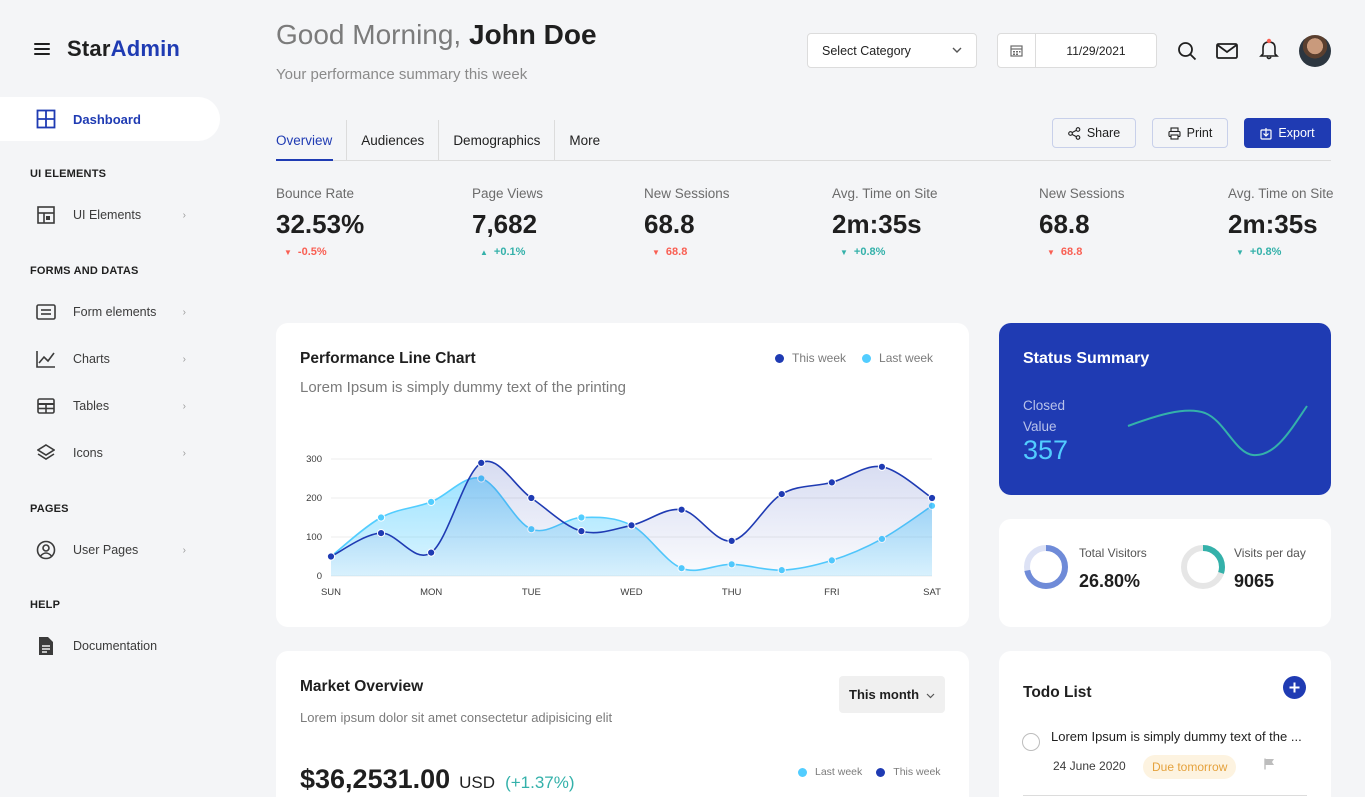 The width and height of the screenshot is (1365, 797). Describe the element at coordinates (111, 453) in the screenshot. I see `sidebar-item-icons: Icons ›` at that location.